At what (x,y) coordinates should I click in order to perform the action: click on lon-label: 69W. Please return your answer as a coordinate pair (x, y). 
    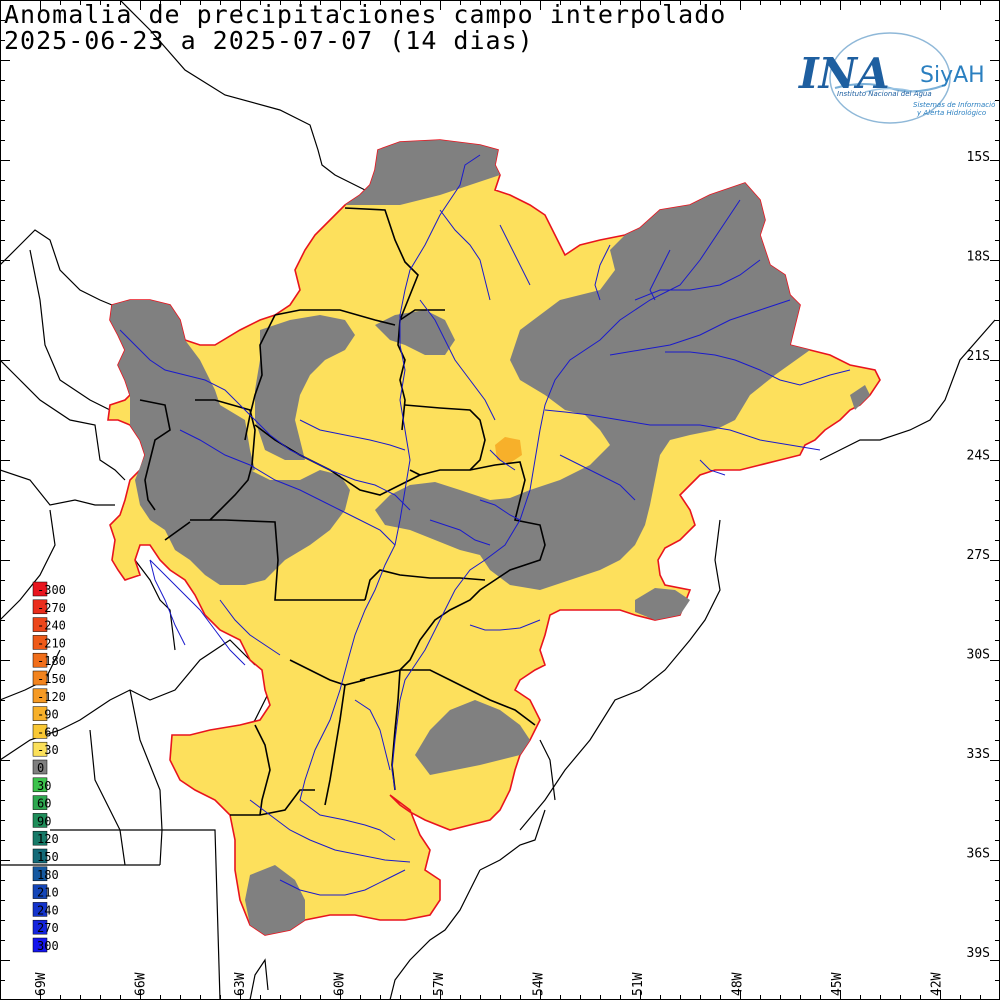
    Looking at the image, I should click on (41, 984).